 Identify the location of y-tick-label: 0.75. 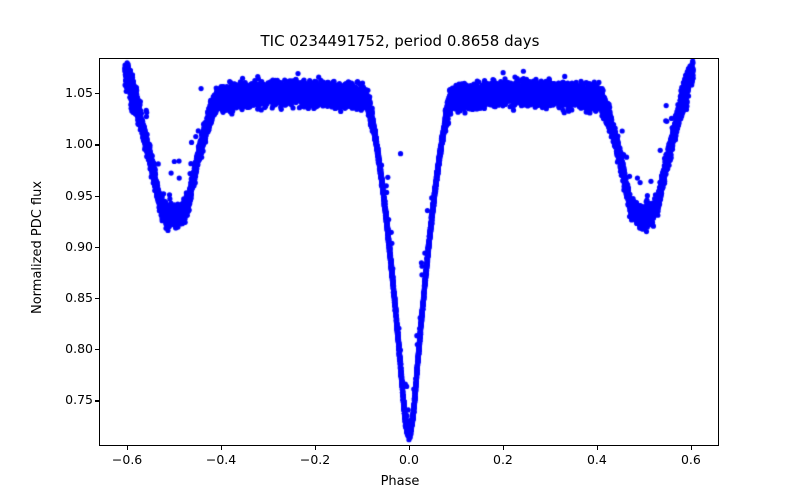
(79, 400).